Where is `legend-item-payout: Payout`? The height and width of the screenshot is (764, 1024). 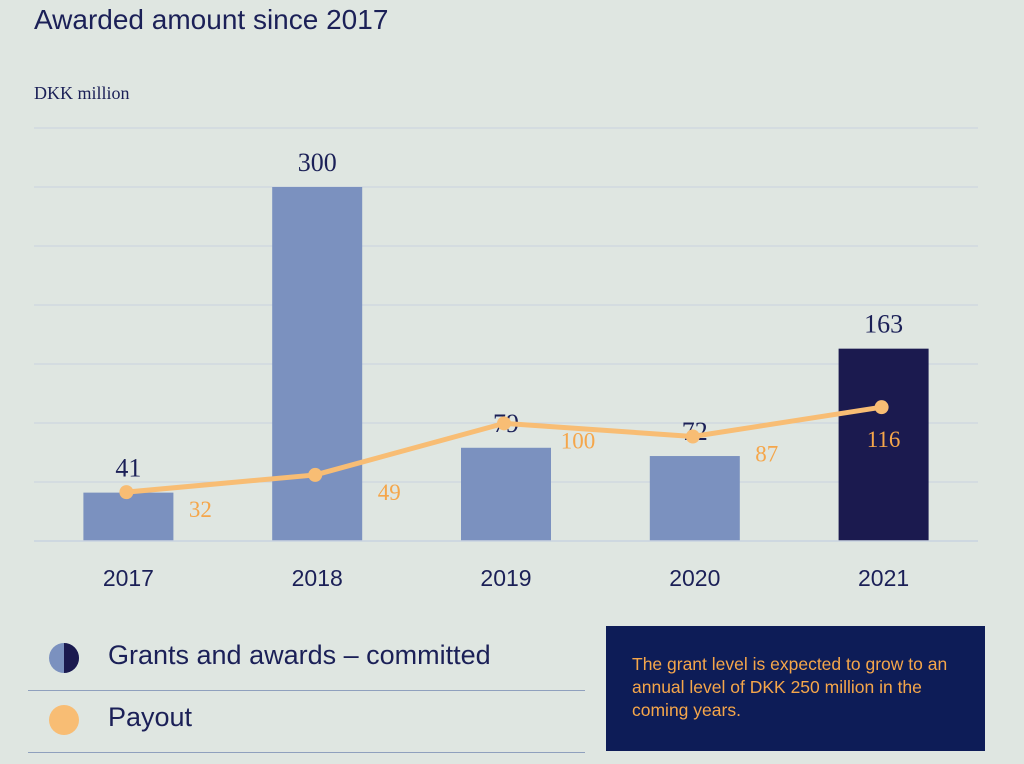
legend-item-payout: Payout is located at coordinates (306, 722).